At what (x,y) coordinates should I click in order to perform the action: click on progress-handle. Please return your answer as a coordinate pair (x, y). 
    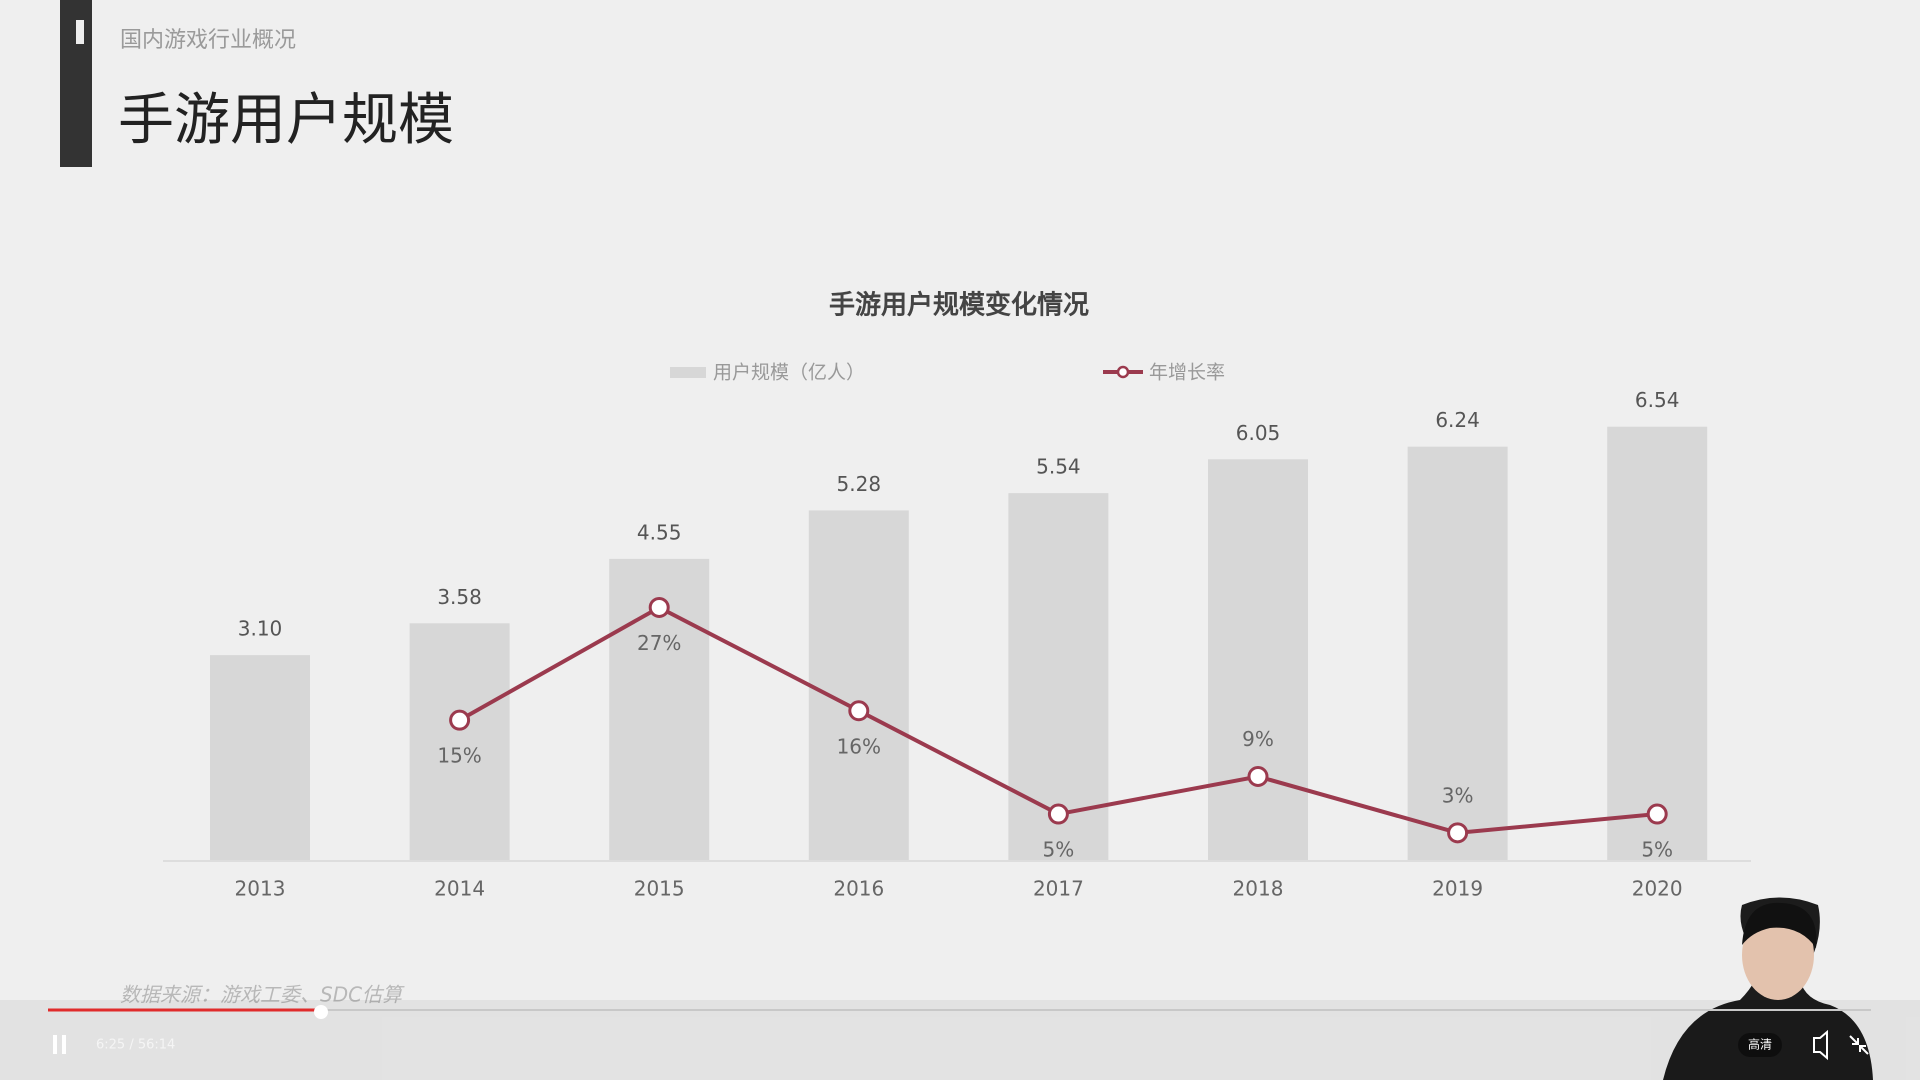
    Looking at the image, I should click on (321, 1012).